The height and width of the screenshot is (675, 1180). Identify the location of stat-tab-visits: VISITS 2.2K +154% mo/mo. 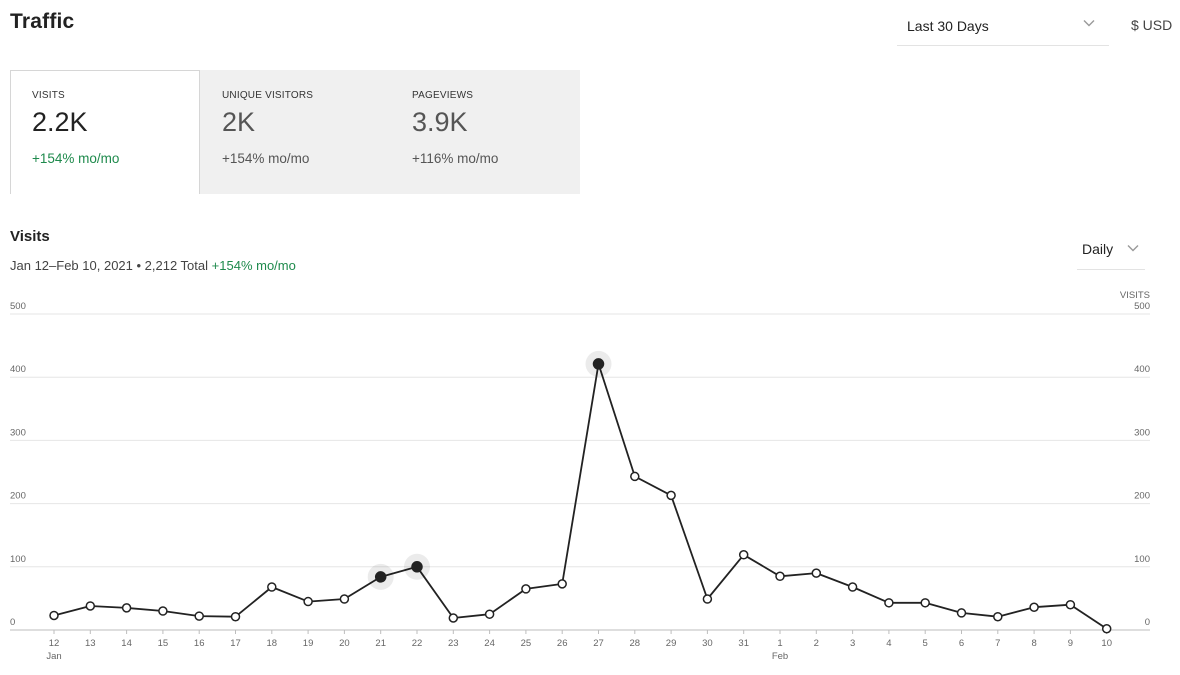
(105, 132).